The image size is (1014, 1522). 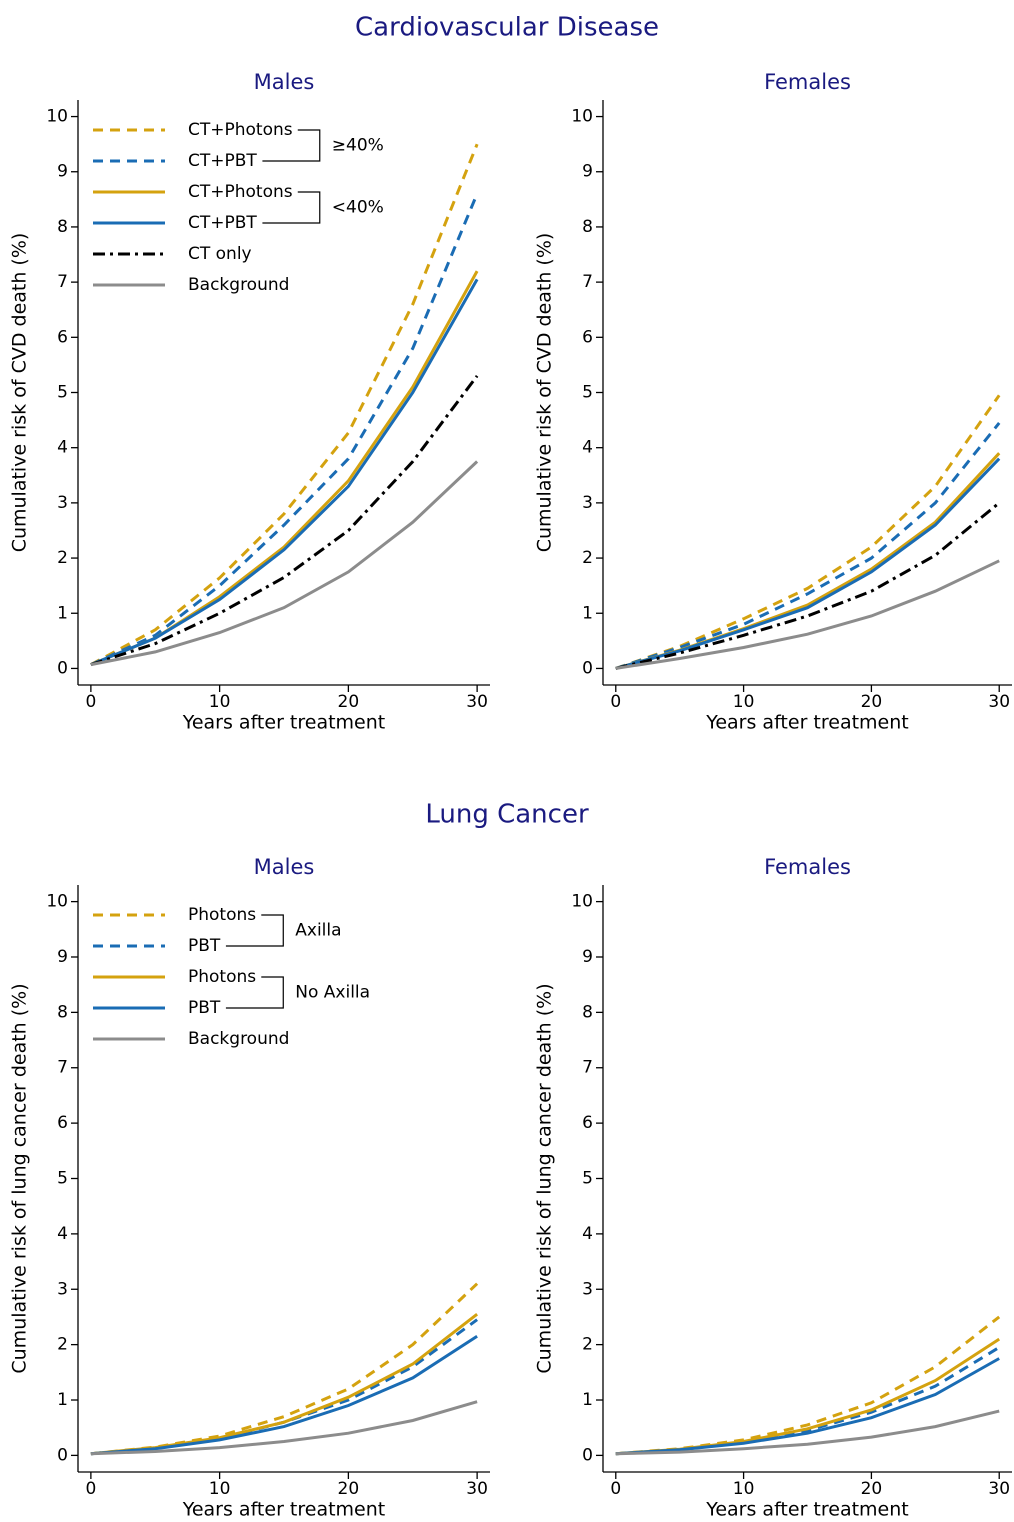 What do you see at coordinates (318, 931) in the screenshot?
I see `legend-group-label: Axilla` at bounding box center [318, 931].